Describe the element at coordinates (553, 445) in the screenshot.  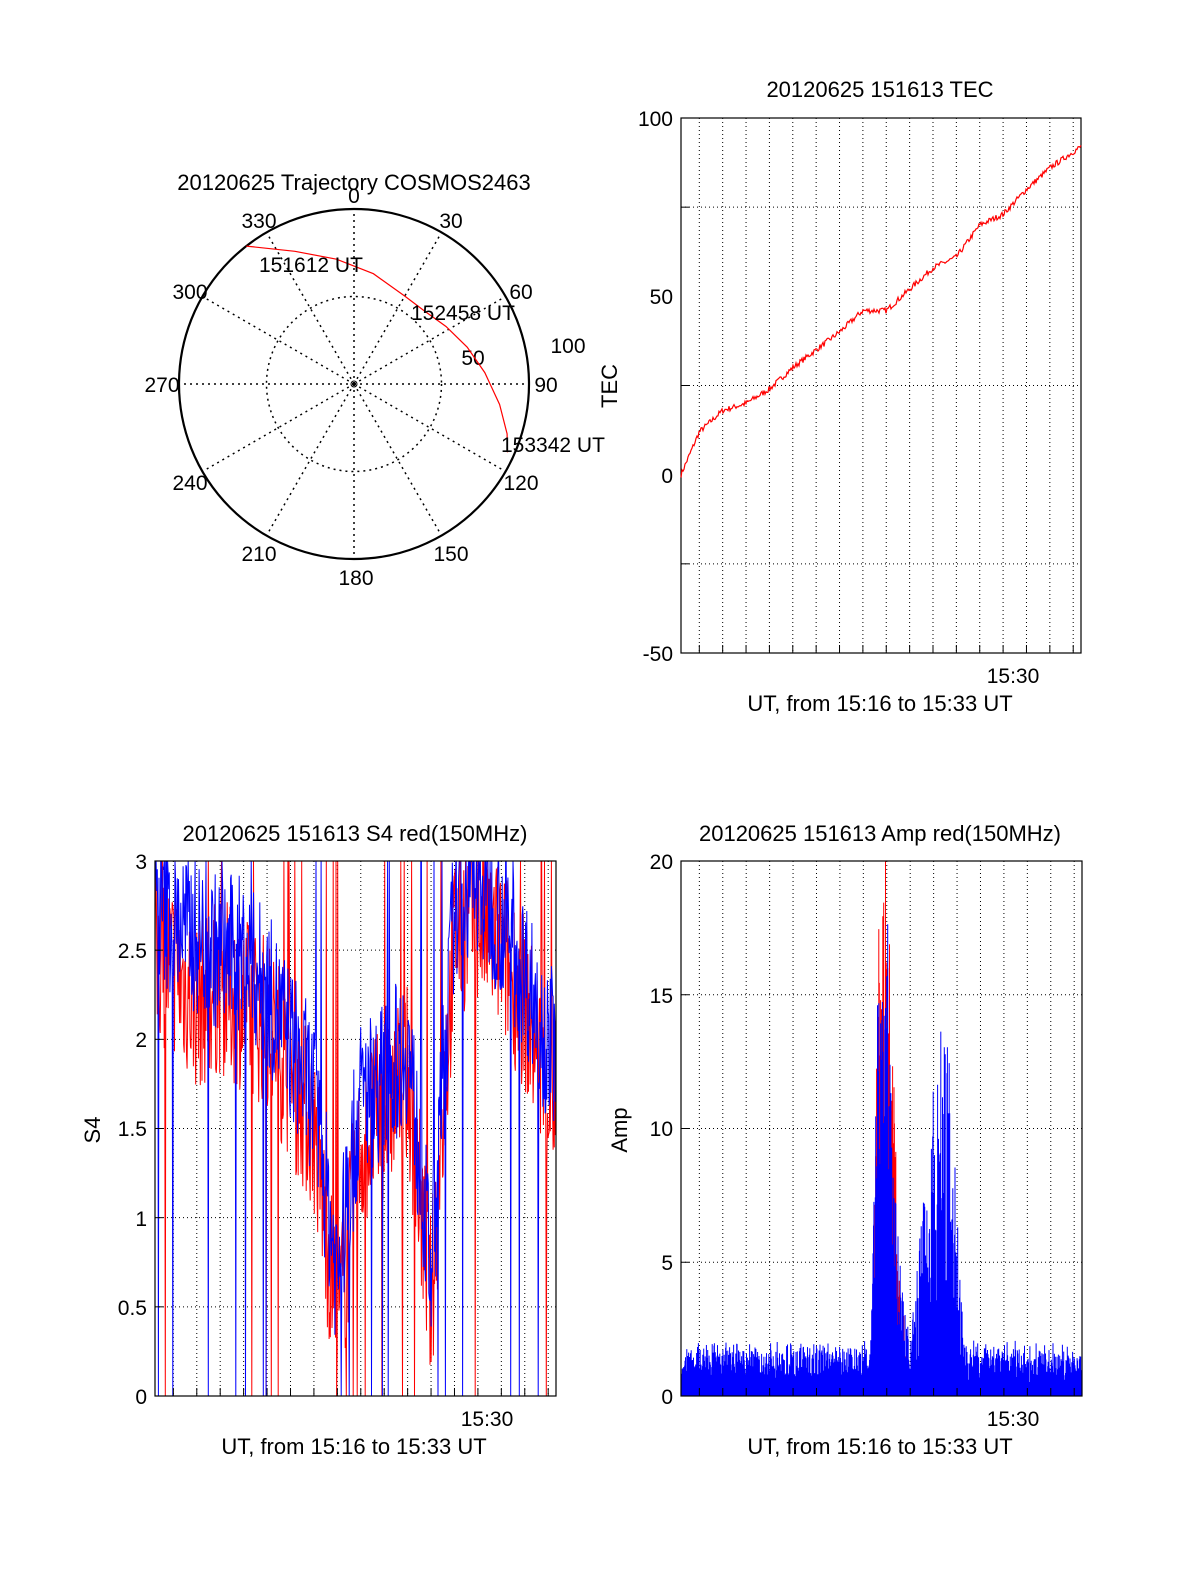
I see `trajectory-end-label: 153342 UT` at that location.